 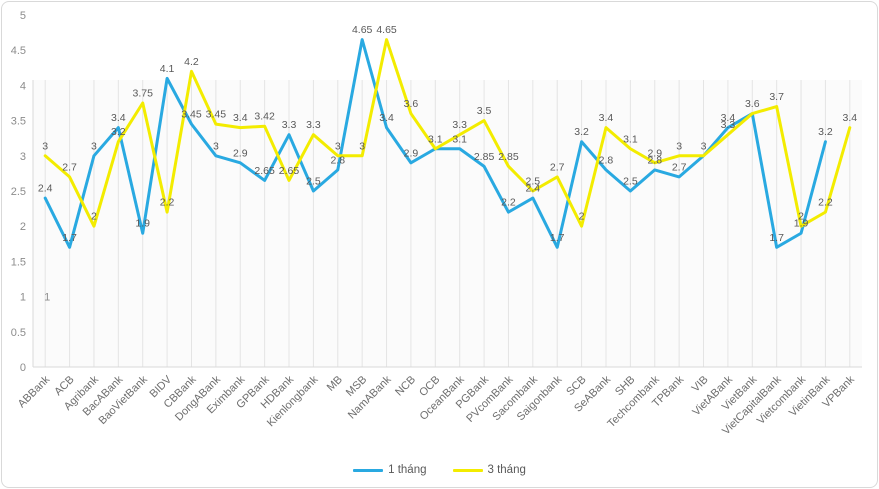 I want to click on svg-text: 0.5, so click(x=18, y=333).